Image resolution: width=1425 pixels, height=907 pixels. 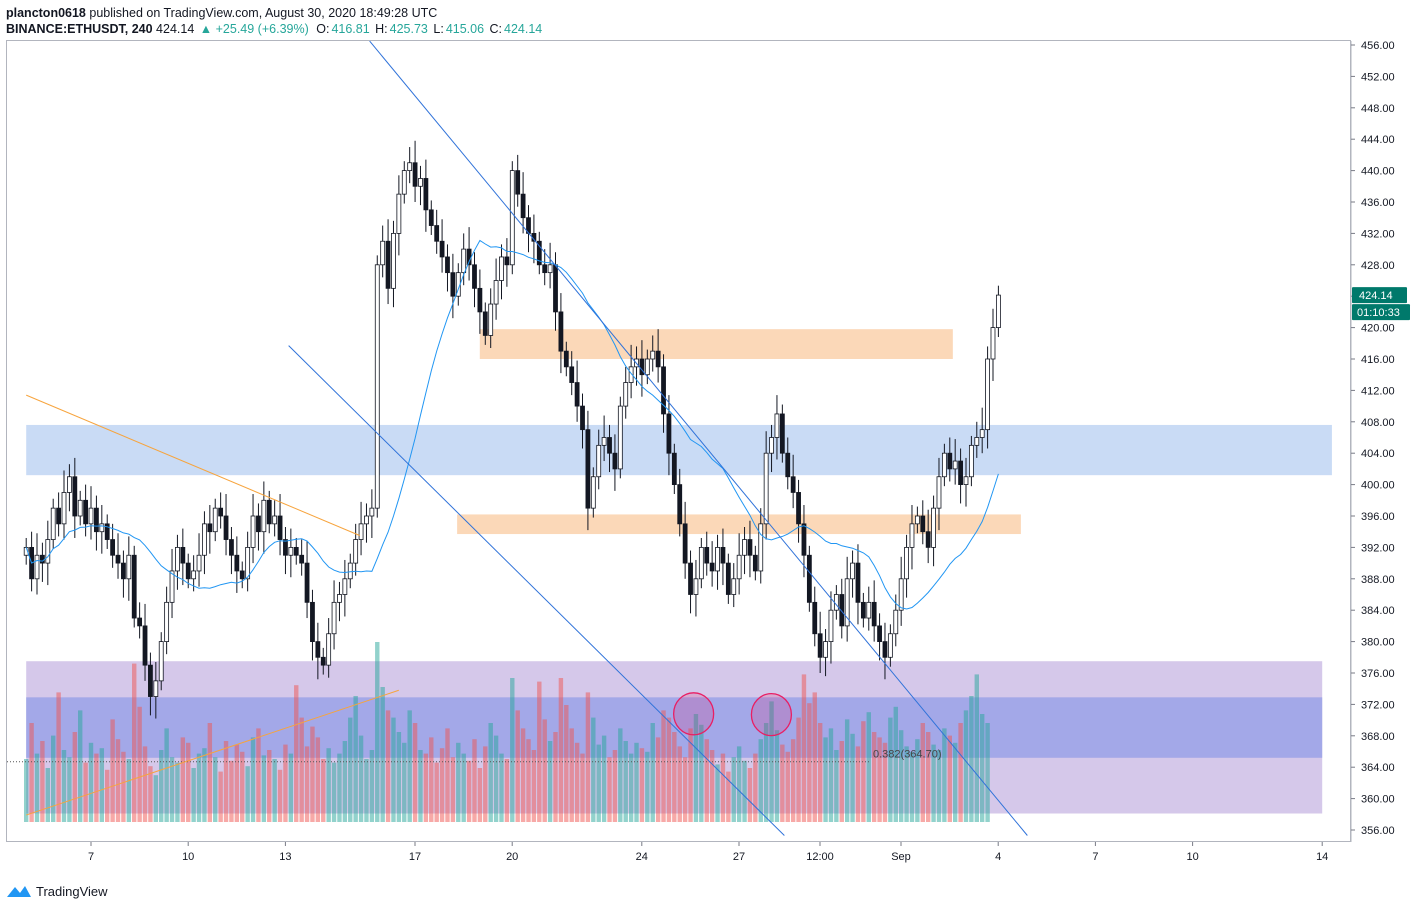 What do you see at coordinates (1378, 768) in the screenshot?
I see `price-tick-label: 364.00` at bounding box center [1378, 768].